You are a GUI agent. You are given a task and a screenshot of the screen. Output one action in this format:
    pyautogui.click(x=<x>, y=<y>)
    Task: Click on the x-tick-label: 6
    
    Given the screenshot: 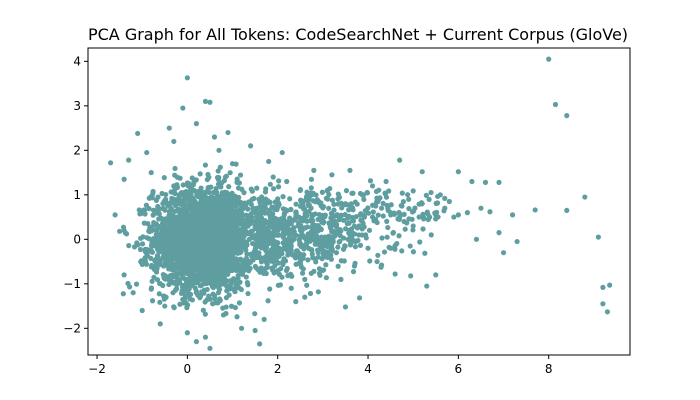 What is the action you would take?
    pyautogui.click(x=459, y=369)
    